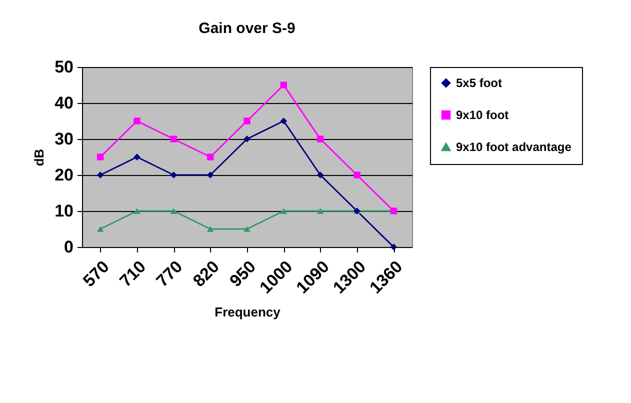 This screenshot has height=403, width=631. Describe the element at coordinates (64, 175) in the screenshot. I see `y-tick-label: 20` at that location.